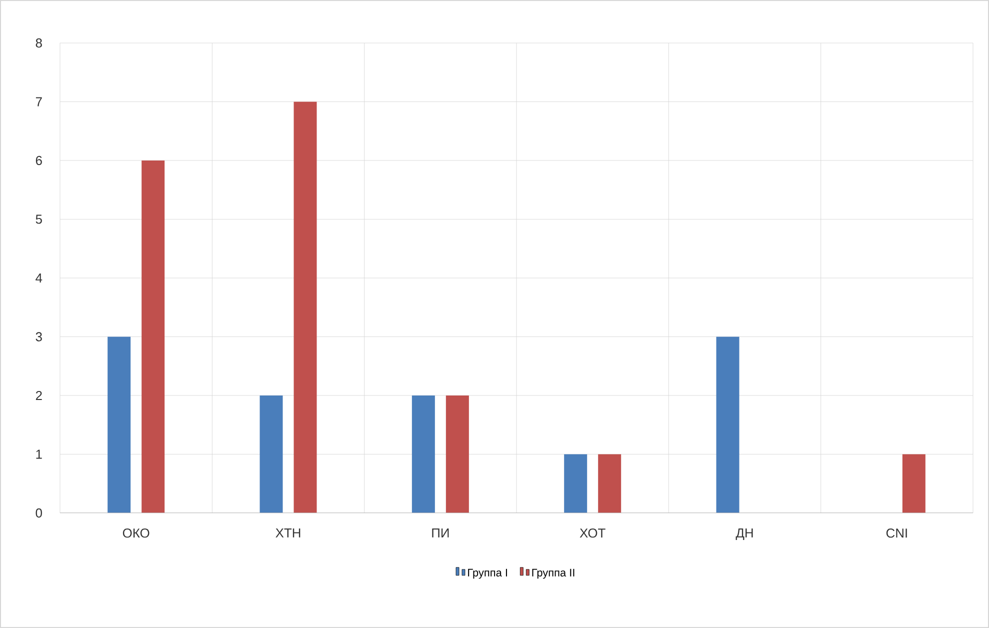 Image resolution: width=989 pixels, height=628 pixels. I want to click on y-tick-label: 7, so click(39, 101).